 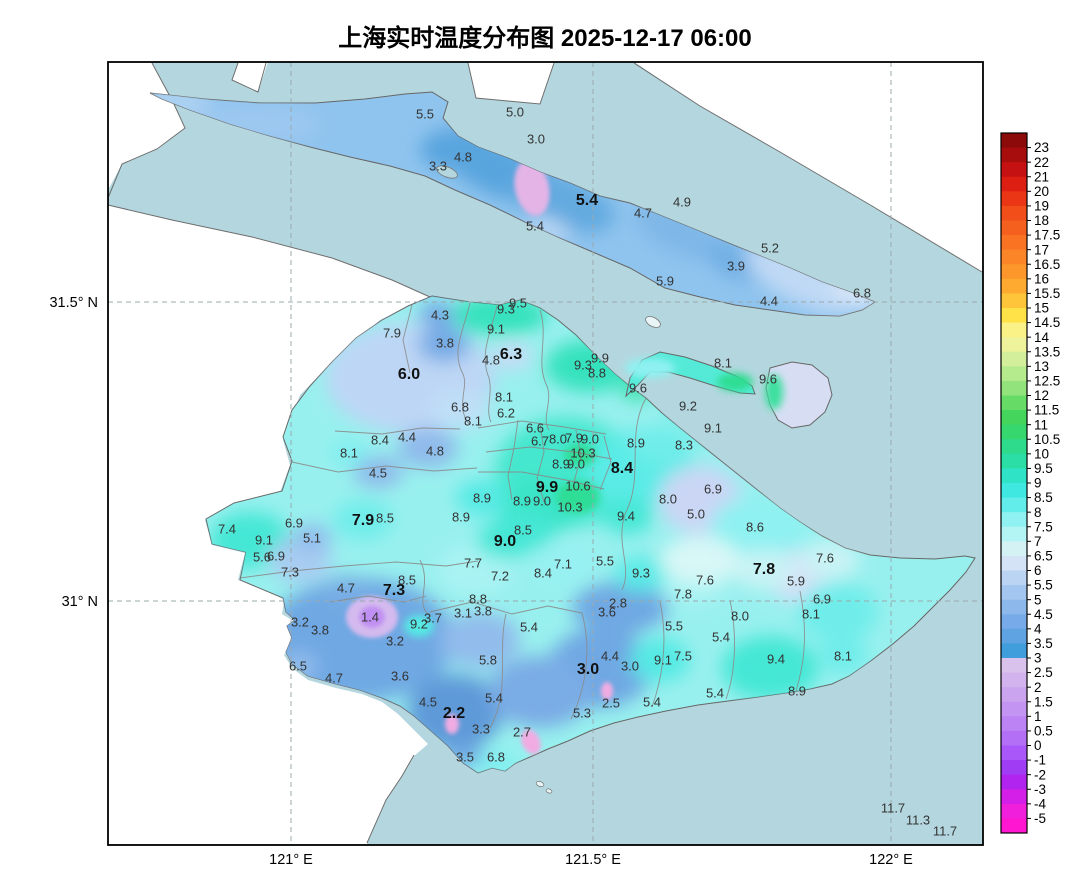 I want to click on station-value: 8.4, so click(x=380, y=440).